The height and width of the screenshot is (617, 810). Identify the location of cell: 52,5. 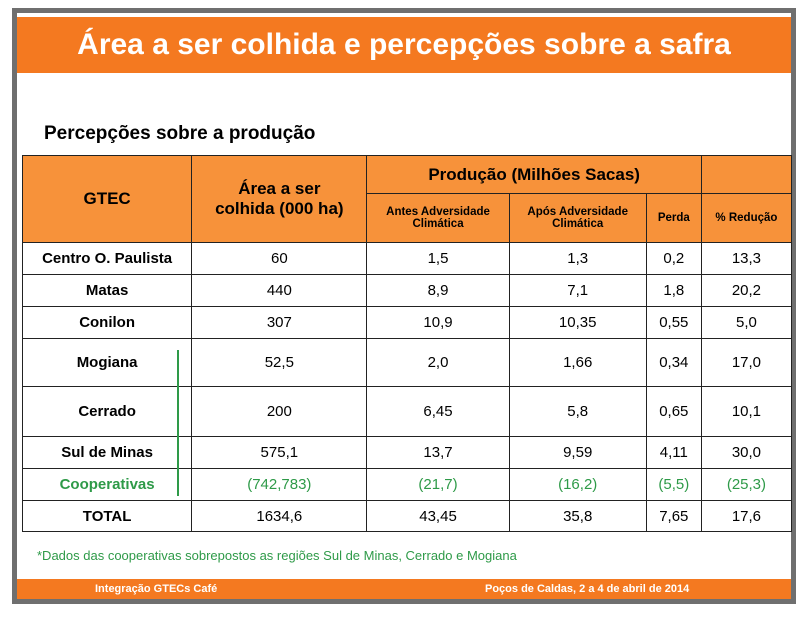
(279, 362).